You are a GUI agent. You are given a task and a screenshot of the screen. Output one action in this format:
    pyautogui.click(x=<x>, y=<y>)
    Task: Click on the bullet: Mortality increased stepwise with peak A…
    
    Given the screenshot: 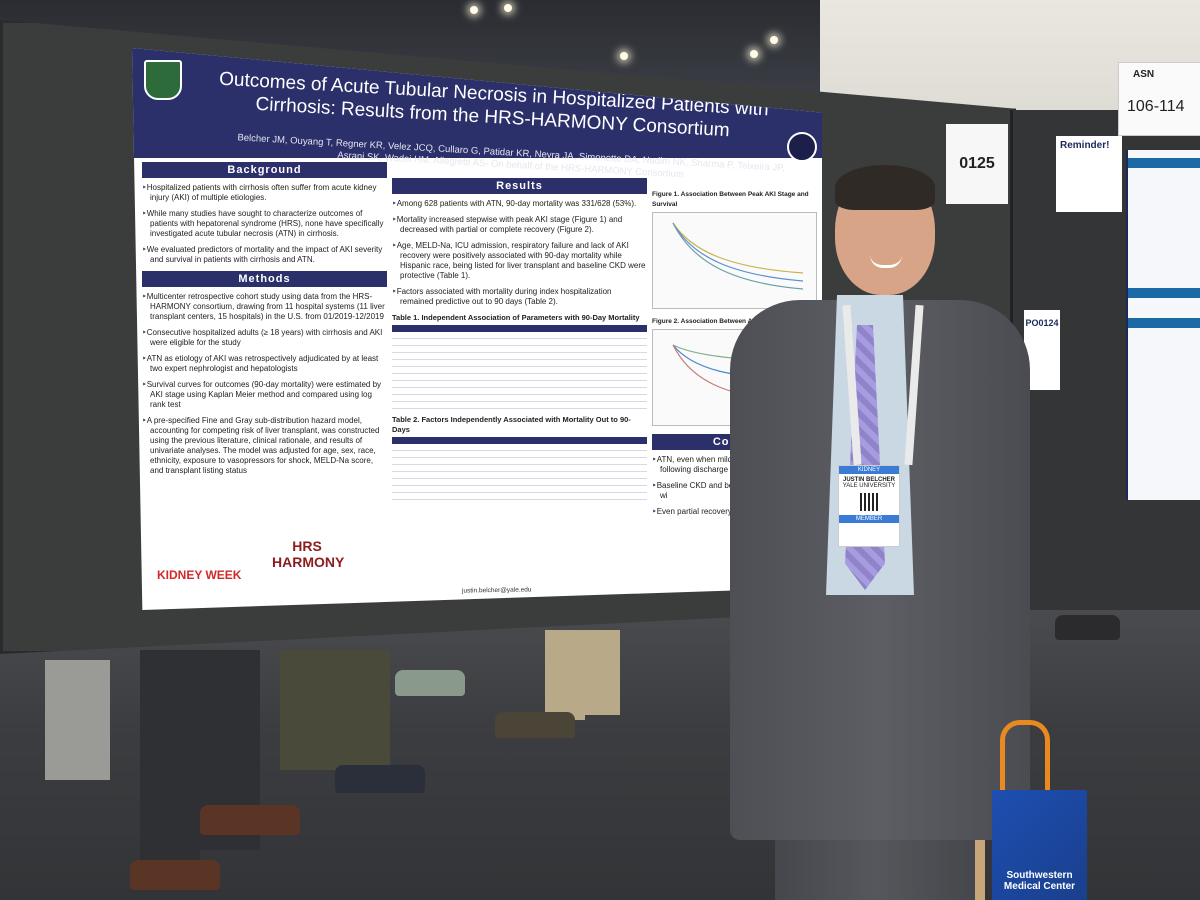 What is the action you would take?
    pyautogui.click(x=519, y=225)
    